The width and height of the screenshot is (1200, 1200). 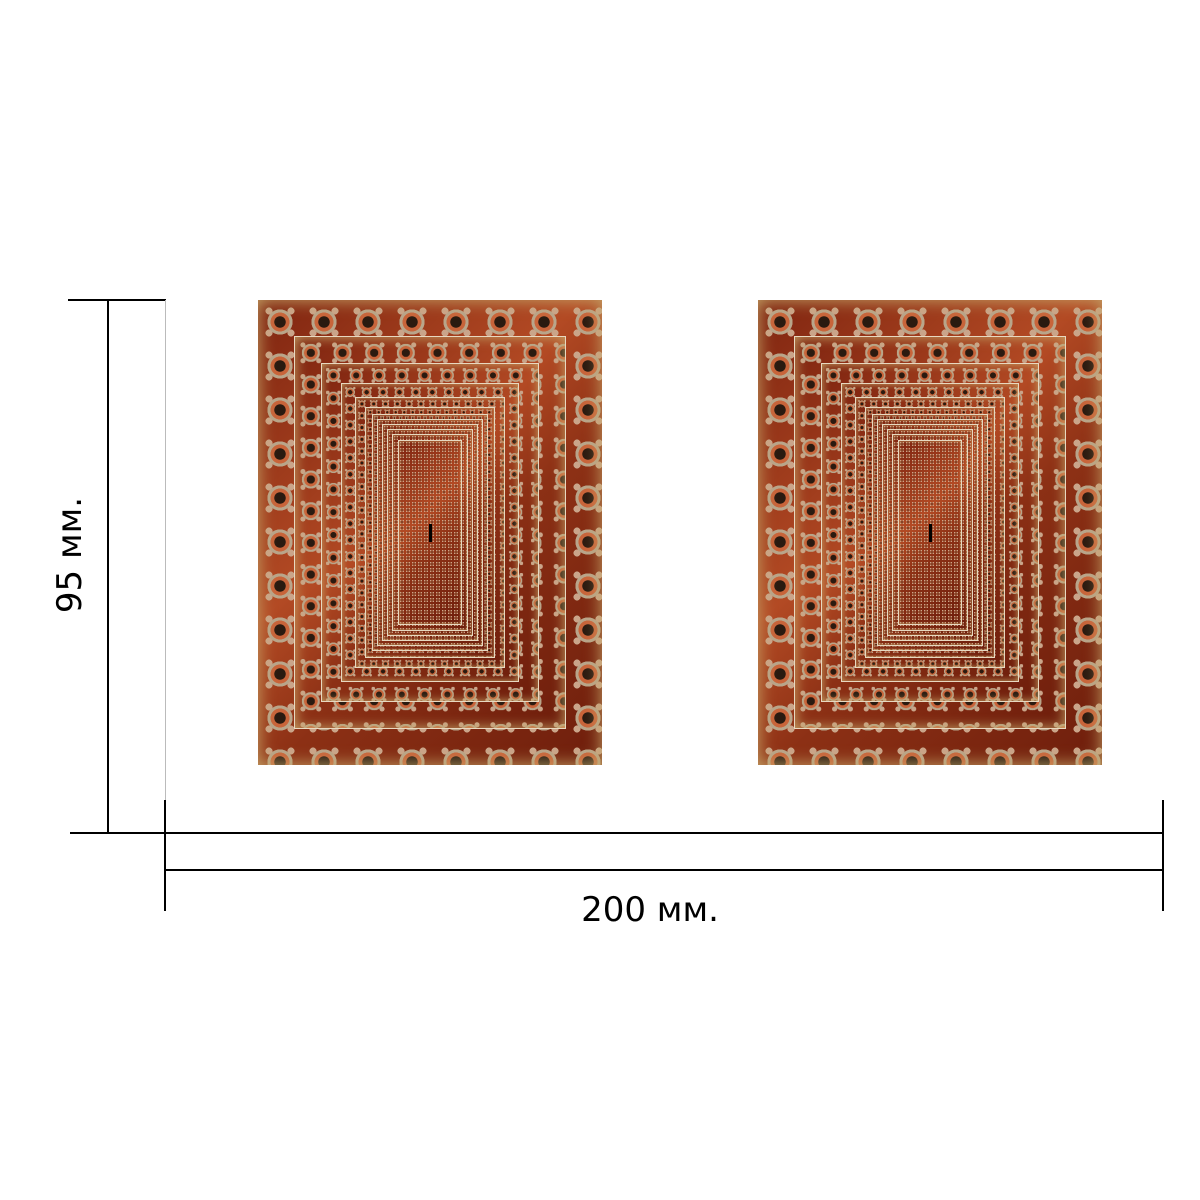 What do you see at coordinates (70, 555) in the screenshot?
I see `height-label: 95 мм.` at bounding box center [70, 555].